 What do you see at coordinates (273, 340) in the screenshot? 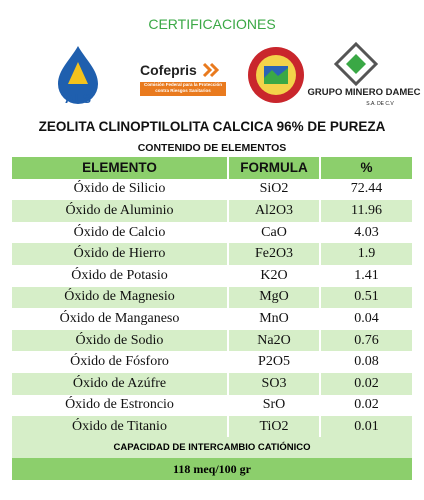
I see `table-cell: Na2O` at bounding box center [273, 340].